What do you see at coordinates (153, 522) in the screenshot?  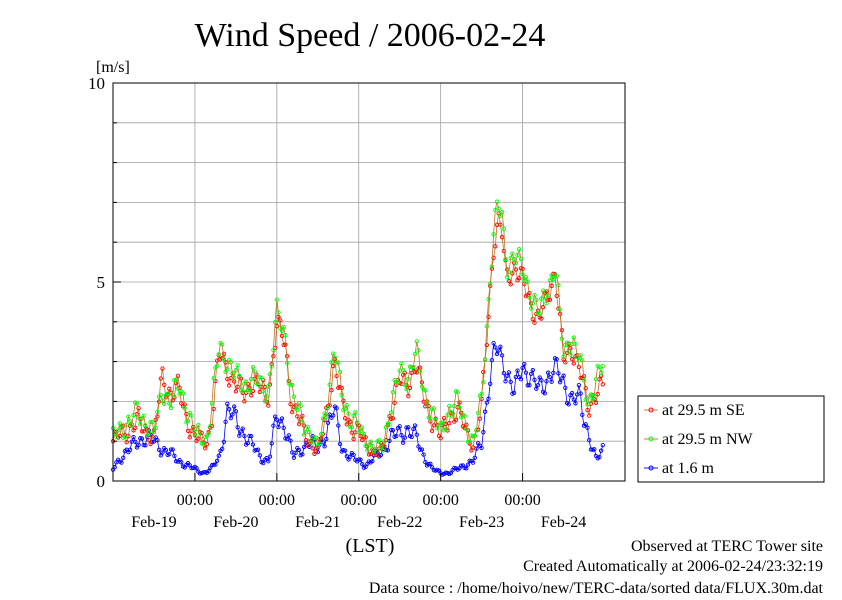 I see `date-label: Feb-19` at bounding box center [153, 522].